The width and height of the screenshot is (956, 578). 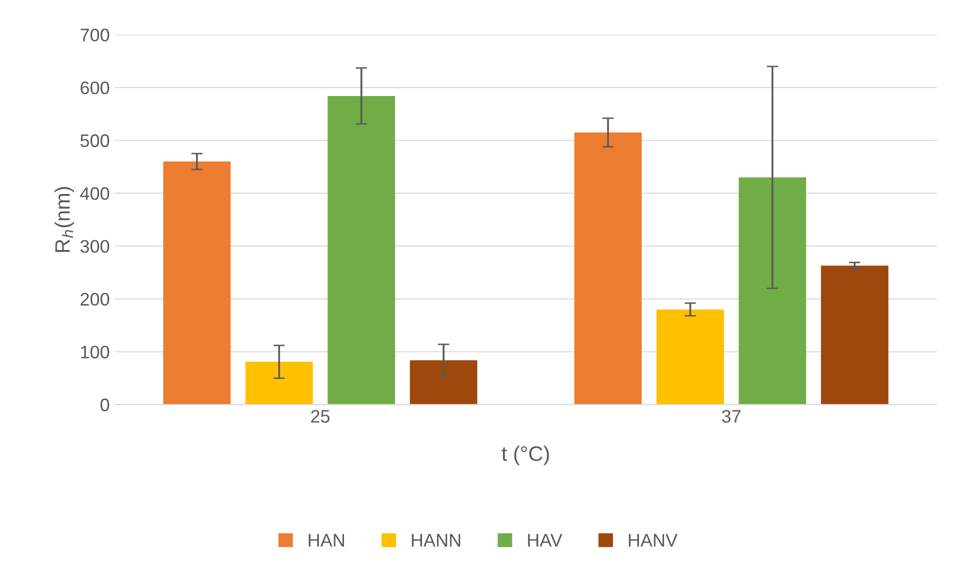 I want to click on y-tick-label: 300, so click(x=95, y=246).